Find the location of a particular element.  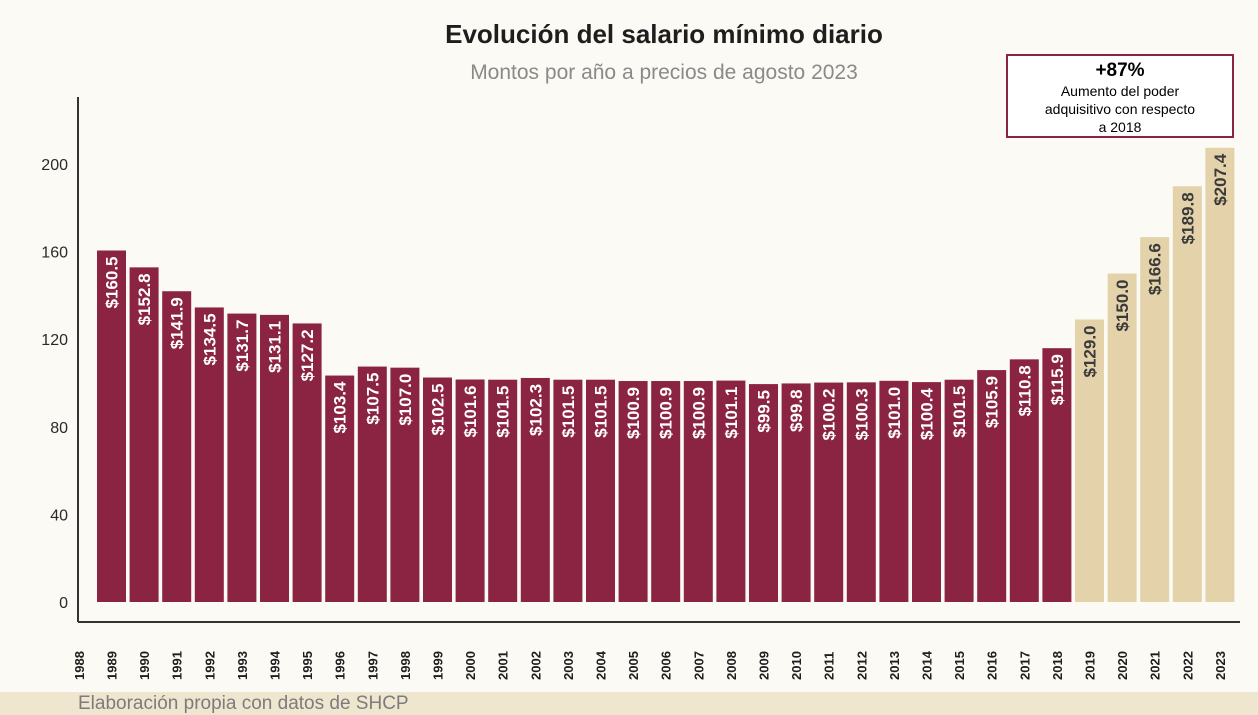

x-tick-label: 2023 is located at coordinates (1220, 665).